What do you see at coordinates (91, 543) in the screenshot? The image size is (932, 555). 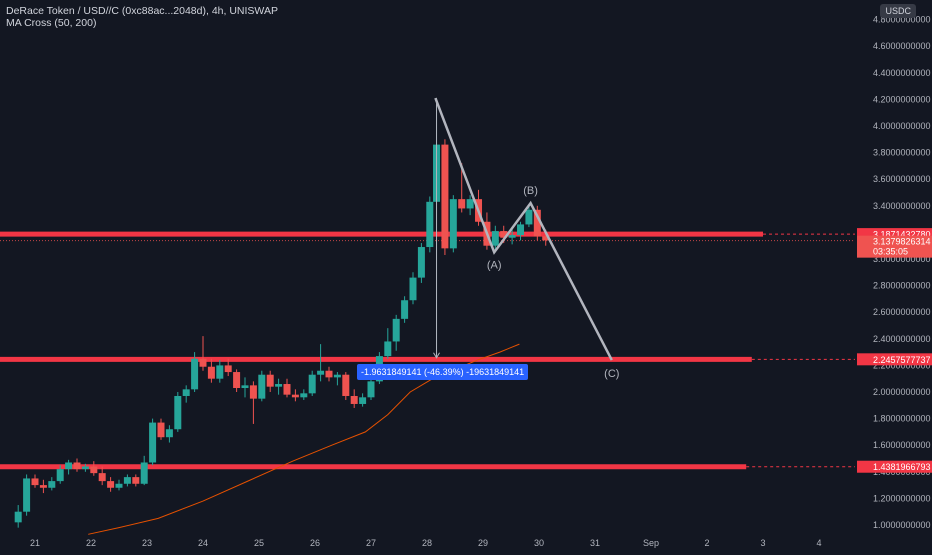 I see `x-tick-label: 22` at bounding box center [91, 543].